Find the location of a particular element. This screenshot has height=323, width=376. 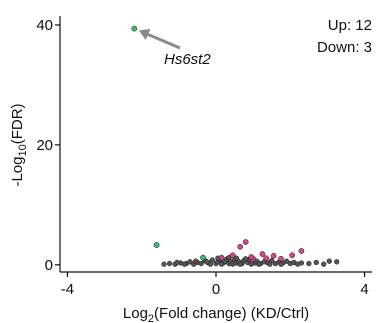

x-axis-title: Log2(Fold change) (KD/Ctrl) is located at coordinates (216, 314).